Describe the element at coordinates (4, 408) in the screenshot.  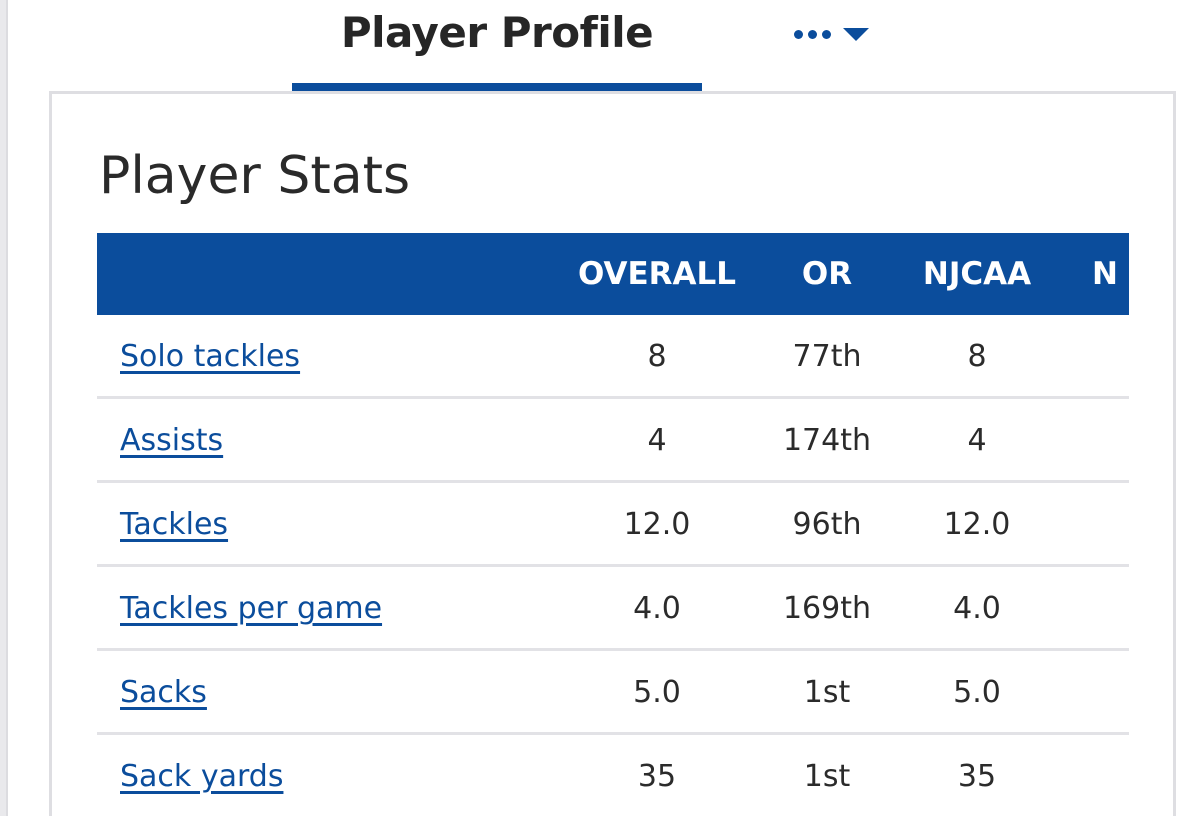
I see `left-edge-rule` at that location.